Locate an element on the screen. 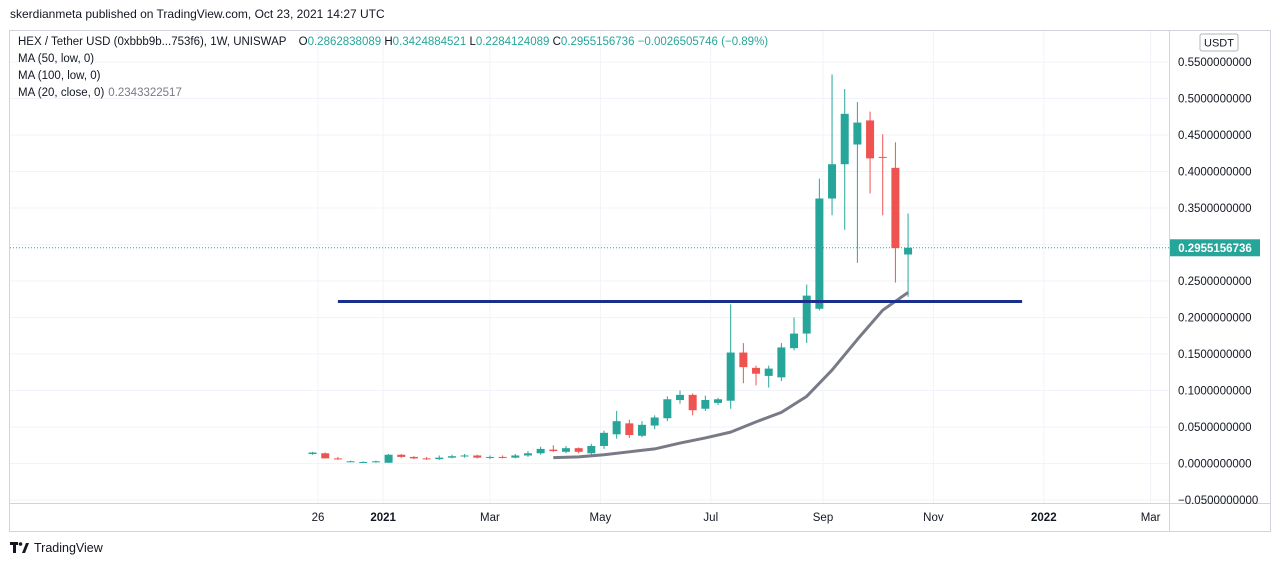 The height and width of the screenshot is (566, 1280). ma20-value: 0.2343322517 is located at coordinates (145, 93).